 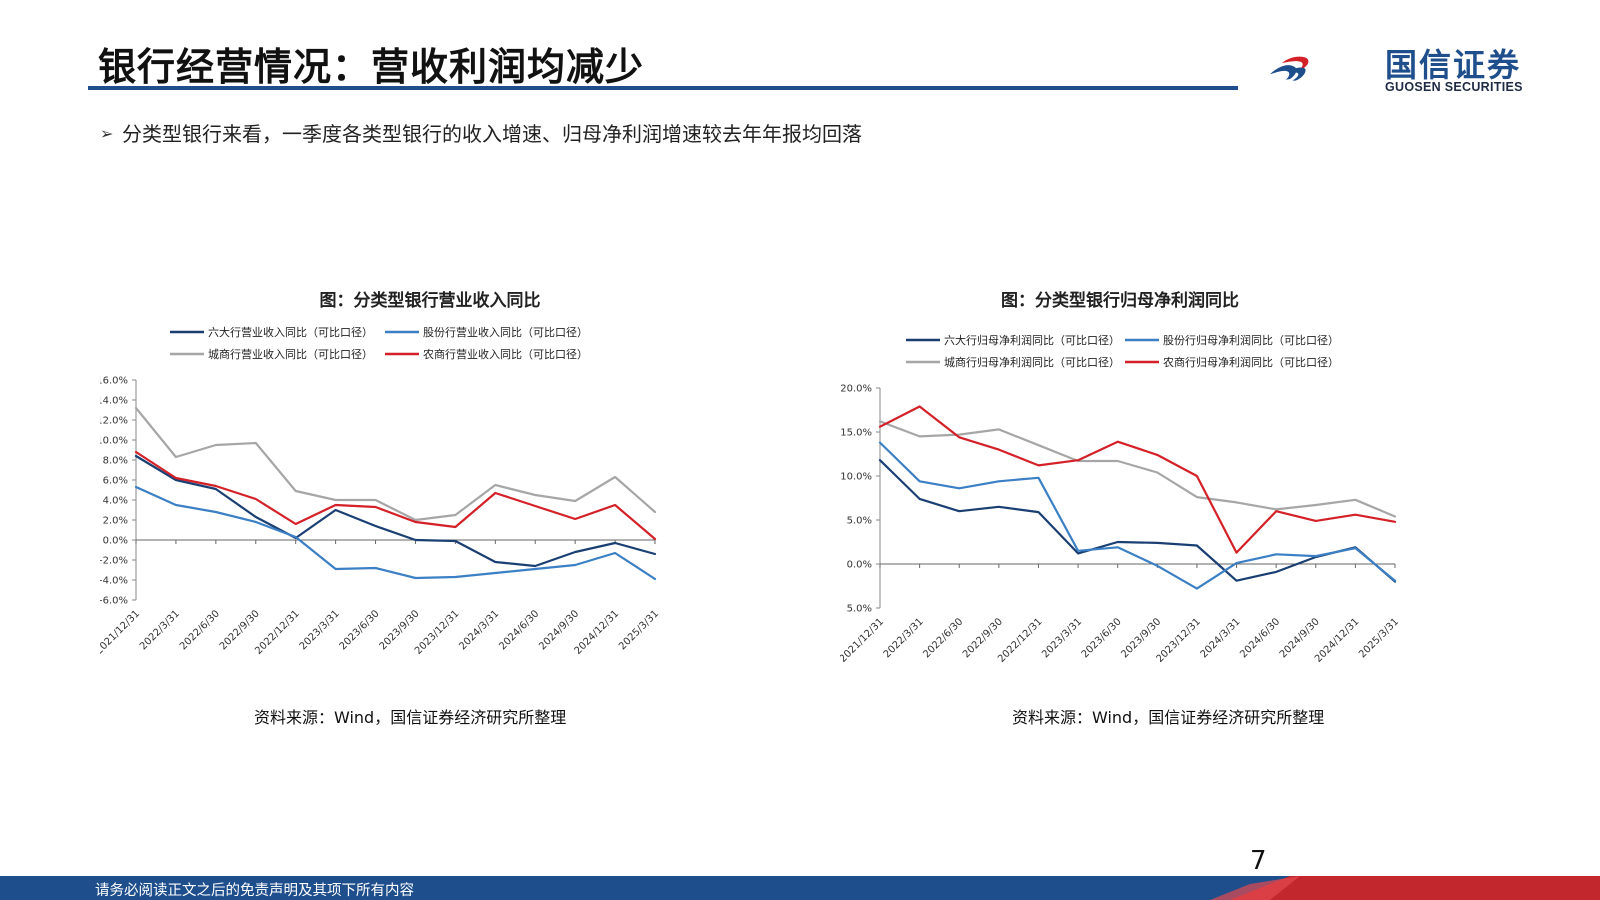 What do you see at coordinates (1032, 340) in the screenshot?
I see `legend-label-0: 六大行归母净利润同比（可比口径）` at bounding box center [1032, 340].